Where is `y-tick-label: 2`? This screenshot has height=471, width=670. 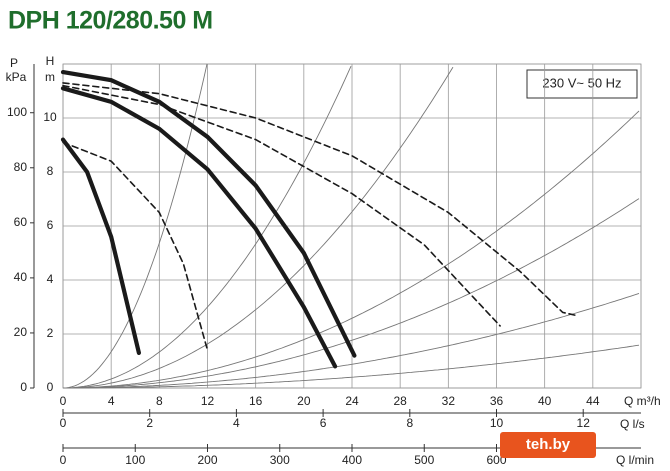
y-tick-label: 2 is located at coordinates (50, 333).